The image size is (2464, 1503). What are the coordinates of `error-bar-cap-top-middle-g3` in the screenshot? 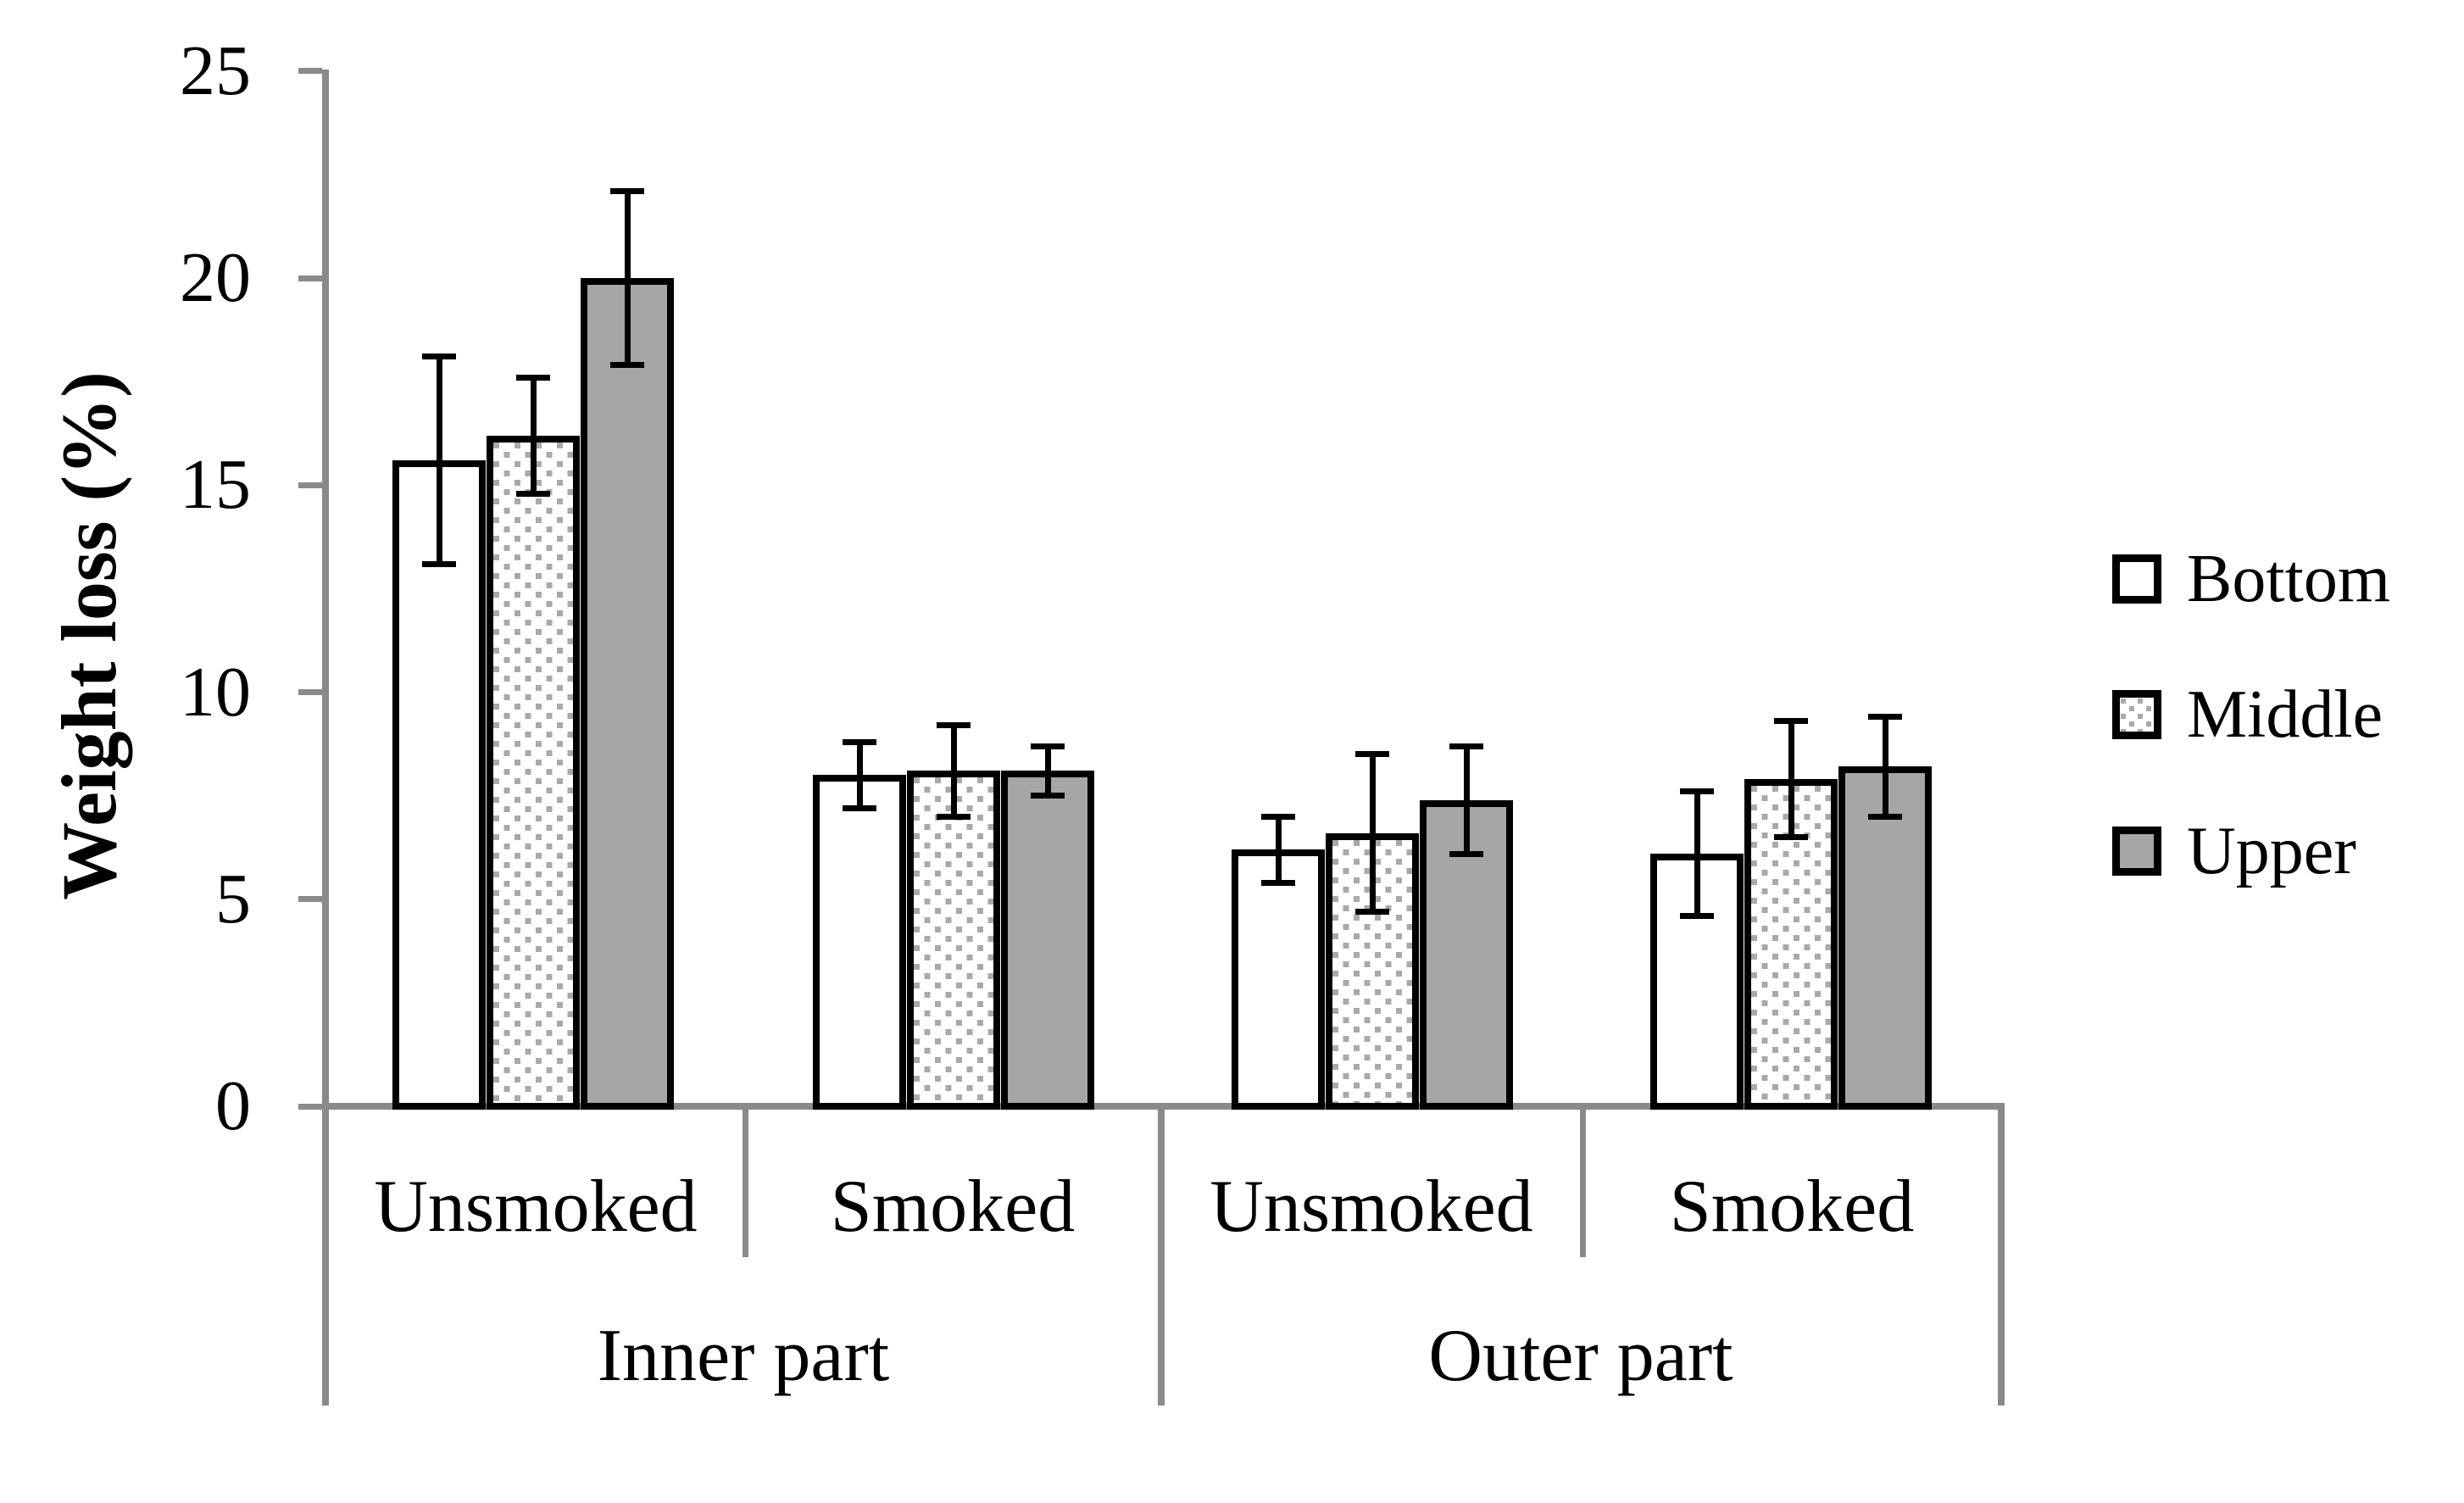 It's located at (1372, 755).